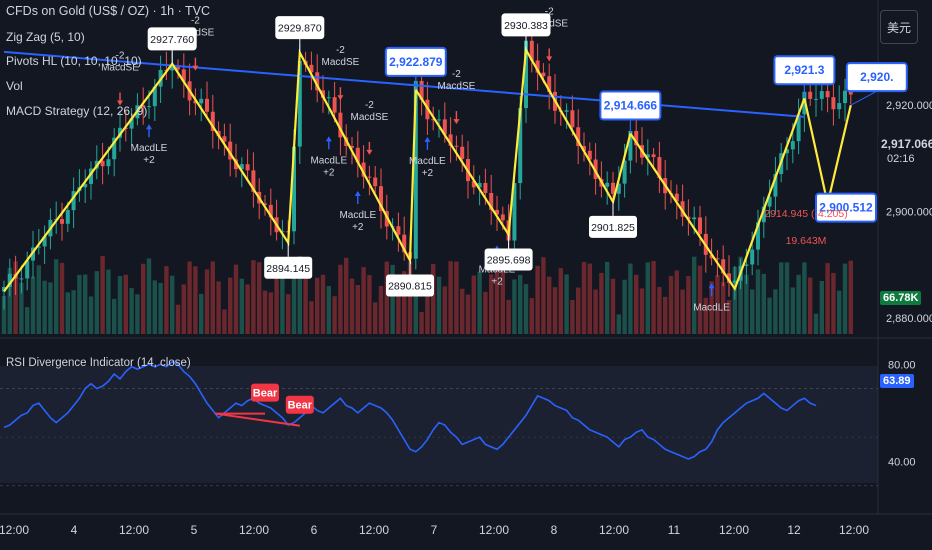 The width and height of the screenshot is (932, 550). Describe the element at coordinates (427, 139) in the screenshot. I see `signal-arrowhead-long` at that location.